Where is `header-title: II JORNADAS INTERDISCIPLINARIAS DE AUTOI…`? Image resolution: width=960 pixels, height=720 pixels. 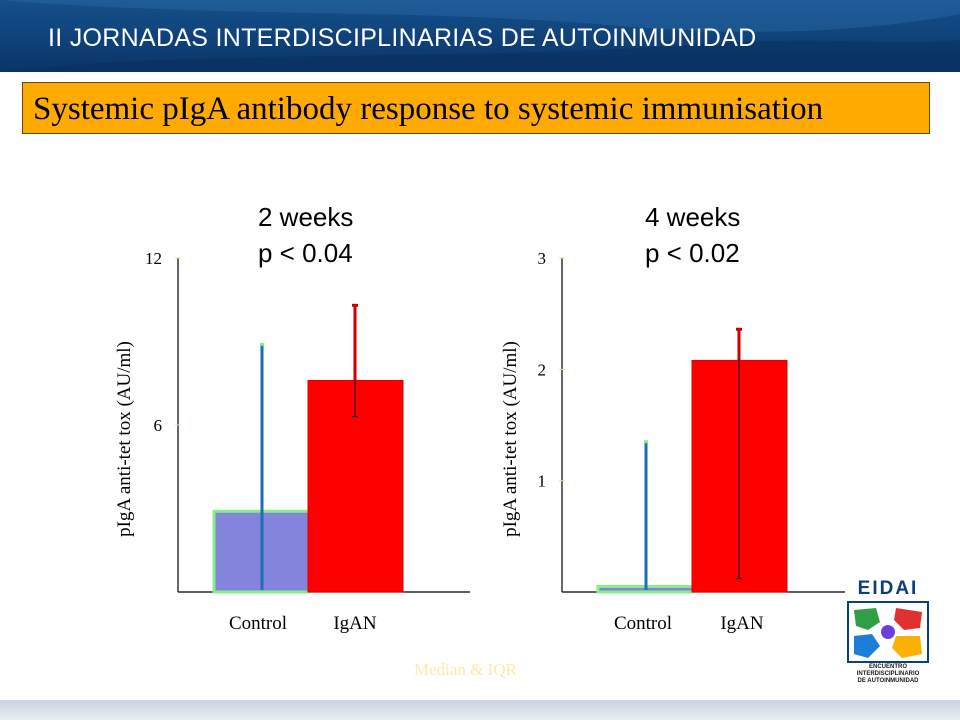
header-title: II JORNADAS INTERDISCIPLINARIAS DE AUTOI… is located at coordinates (402, 38).